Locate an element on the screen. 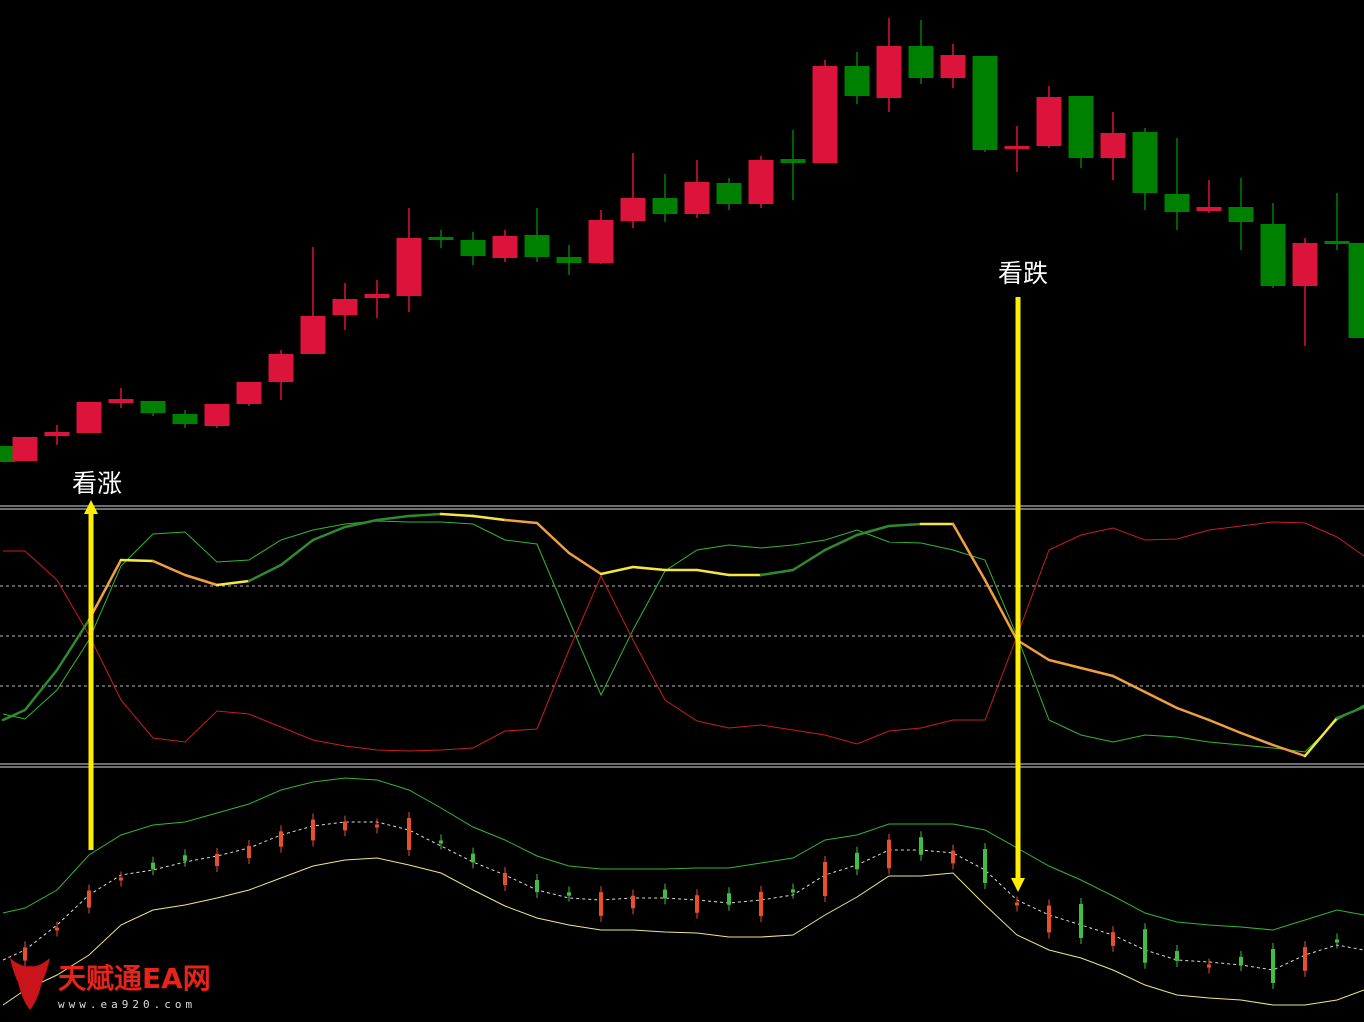 Image resolution: width=1364 pixels, height=1022 pixels. arrow-head is located at coordinates (91, 507).